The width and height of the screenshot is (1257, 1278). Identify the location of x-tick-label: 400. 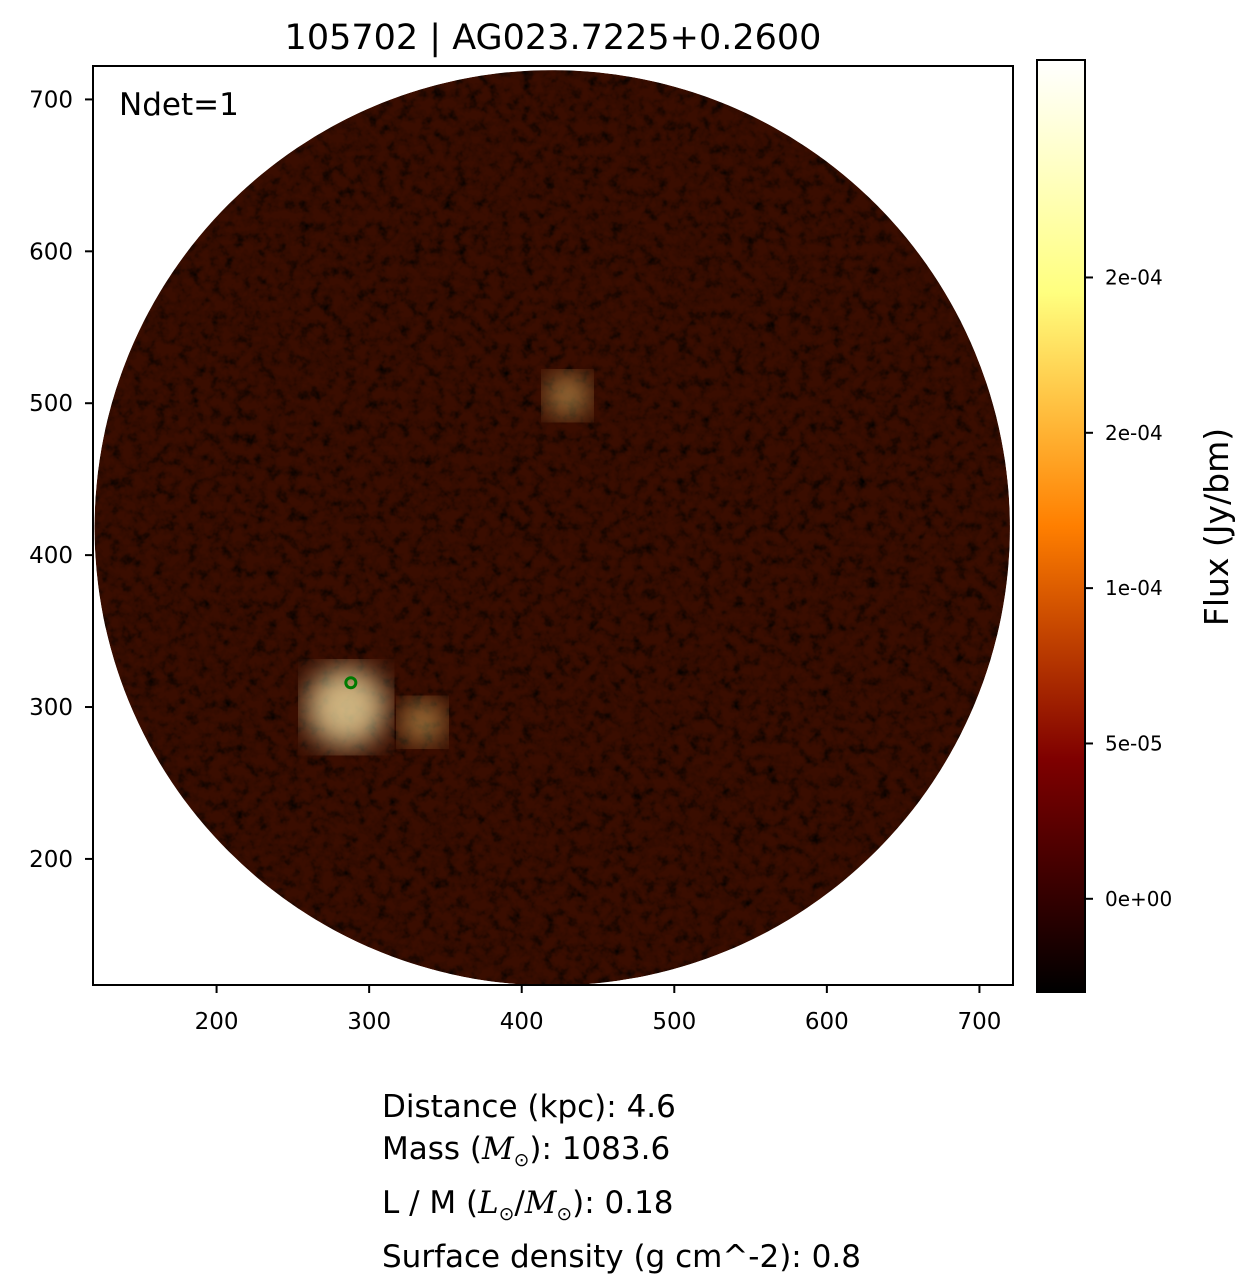
(522, 1022).